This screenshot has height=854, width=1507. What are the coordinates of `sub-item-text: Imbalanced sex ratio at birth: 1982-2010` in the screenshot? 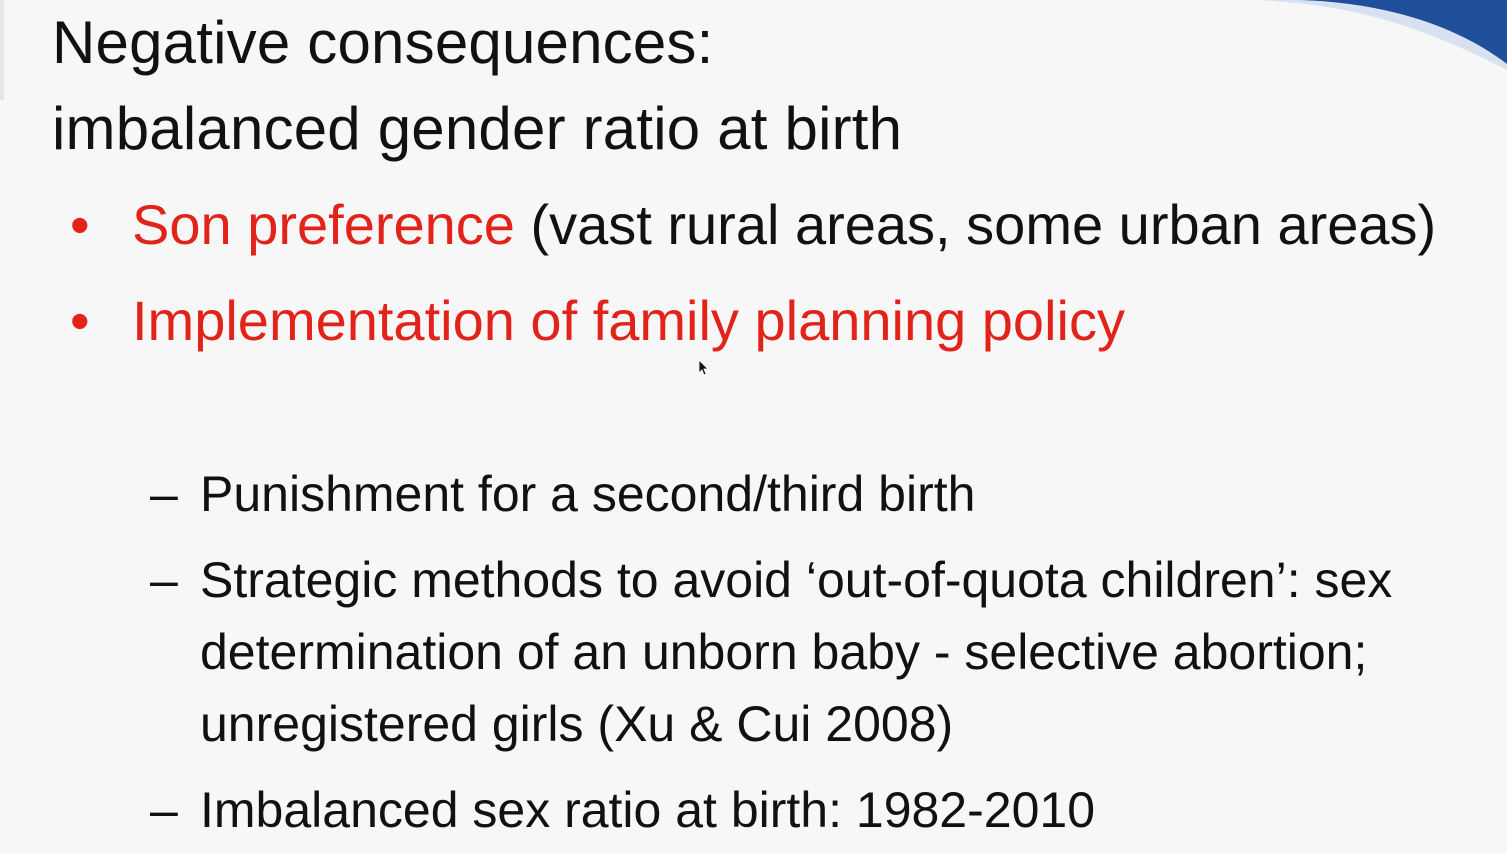 It's located at (647, 810).